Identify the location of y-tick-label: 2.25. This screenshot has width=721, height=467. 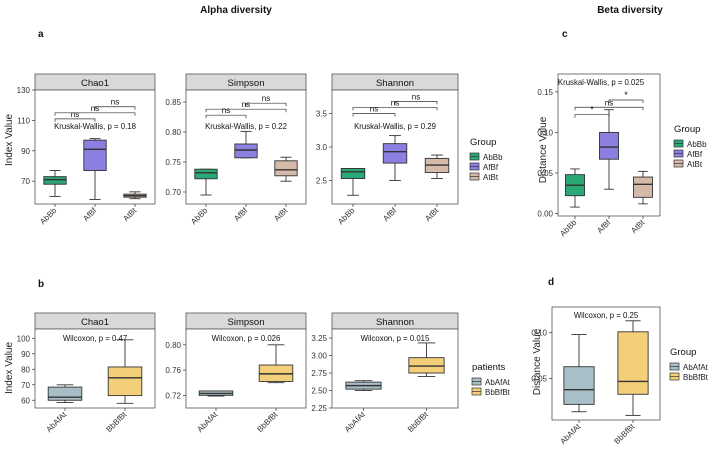
(319, 408).